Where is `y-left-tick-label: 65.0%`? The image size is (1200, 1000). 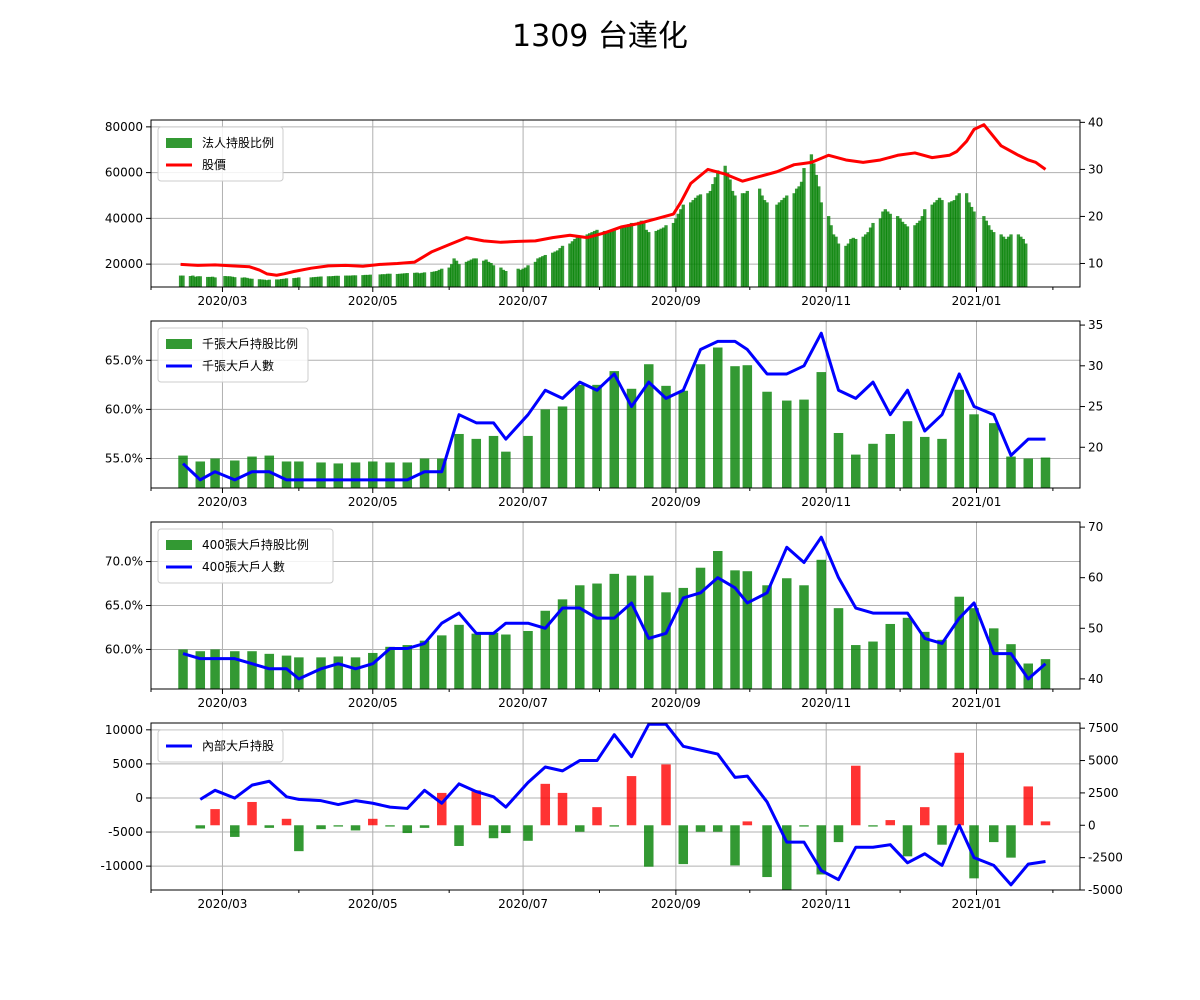
y-left-tick-label: 65.0% is located at coordinates (124, 360).